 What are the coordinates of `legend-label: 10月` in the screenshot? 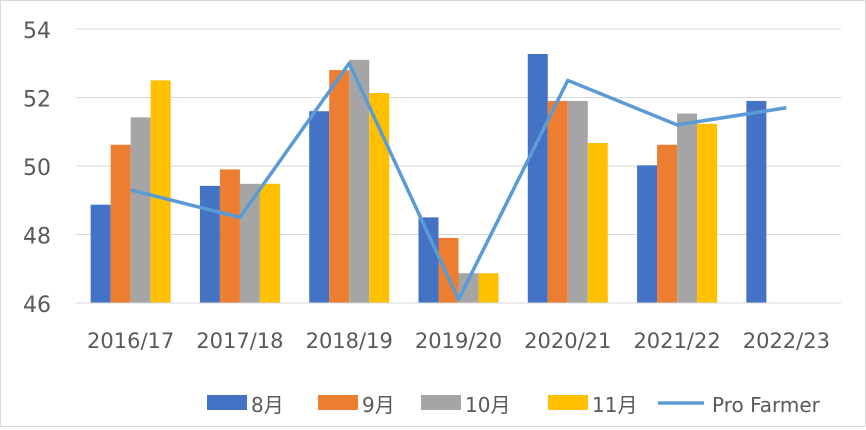 It's located at (487, 405).